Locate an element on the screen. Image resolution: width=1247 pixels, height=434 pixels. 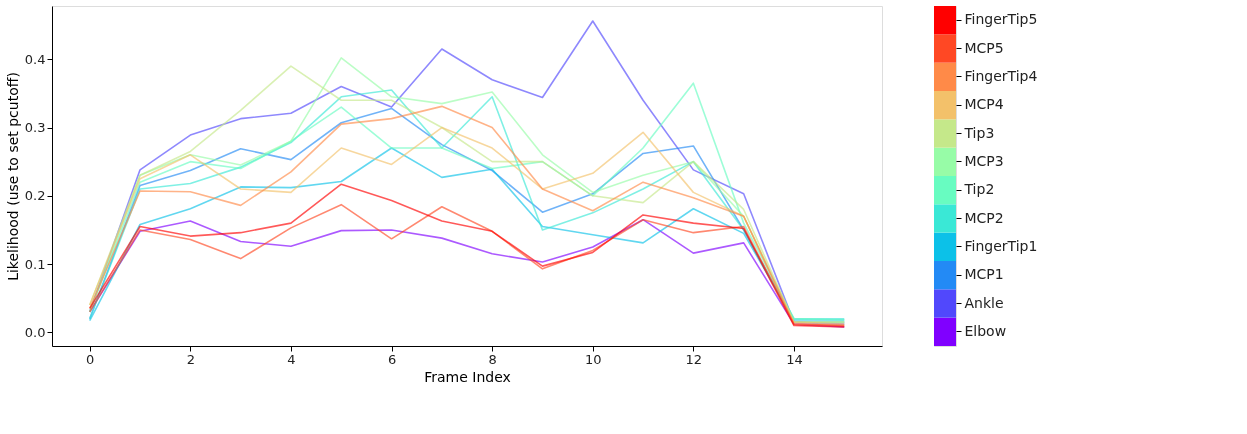
x-tick-label: 8 is located at coordinates (492, 359).